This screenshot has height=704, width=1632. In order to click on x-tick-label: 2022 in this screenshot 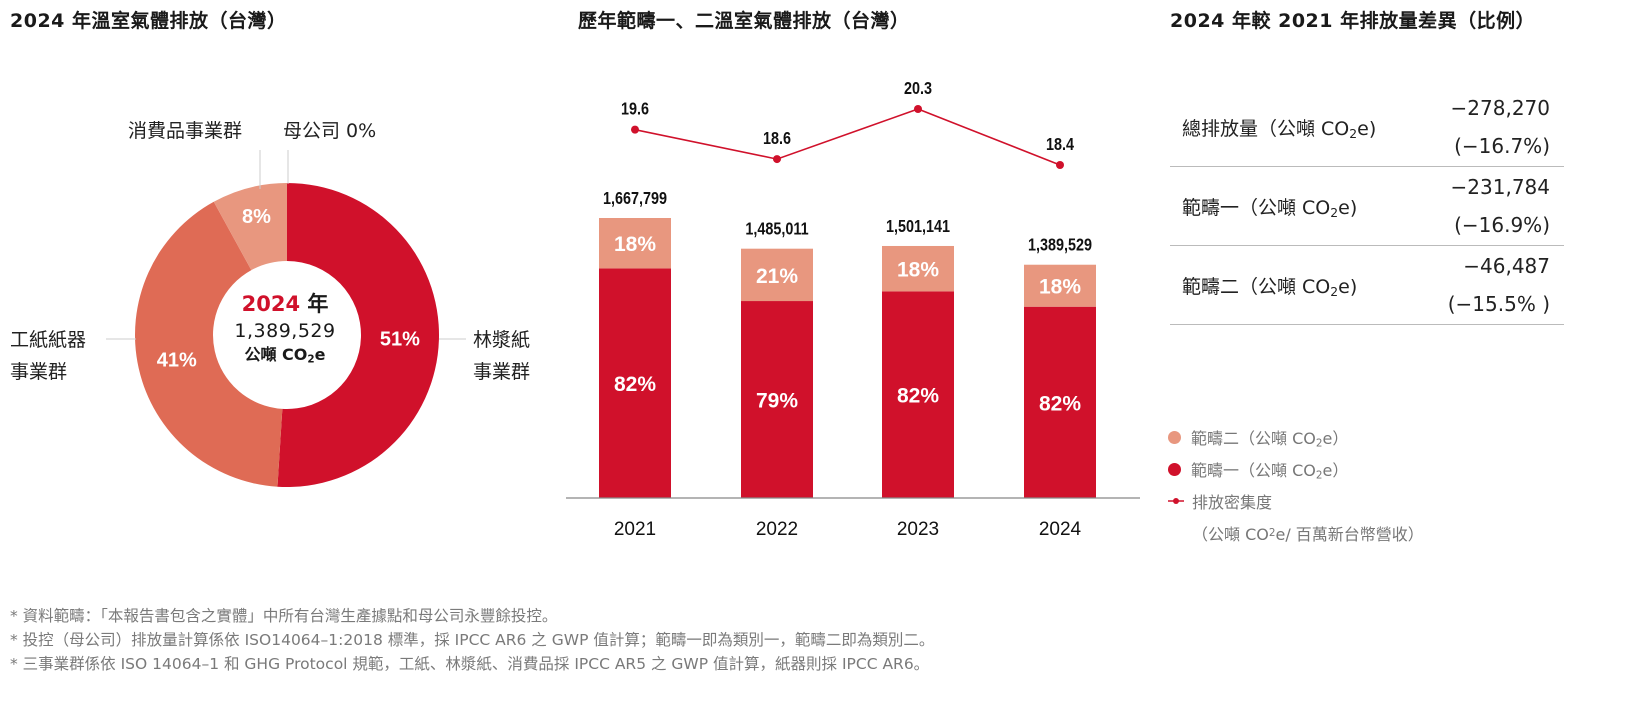, I will do `click(777, 529)`.